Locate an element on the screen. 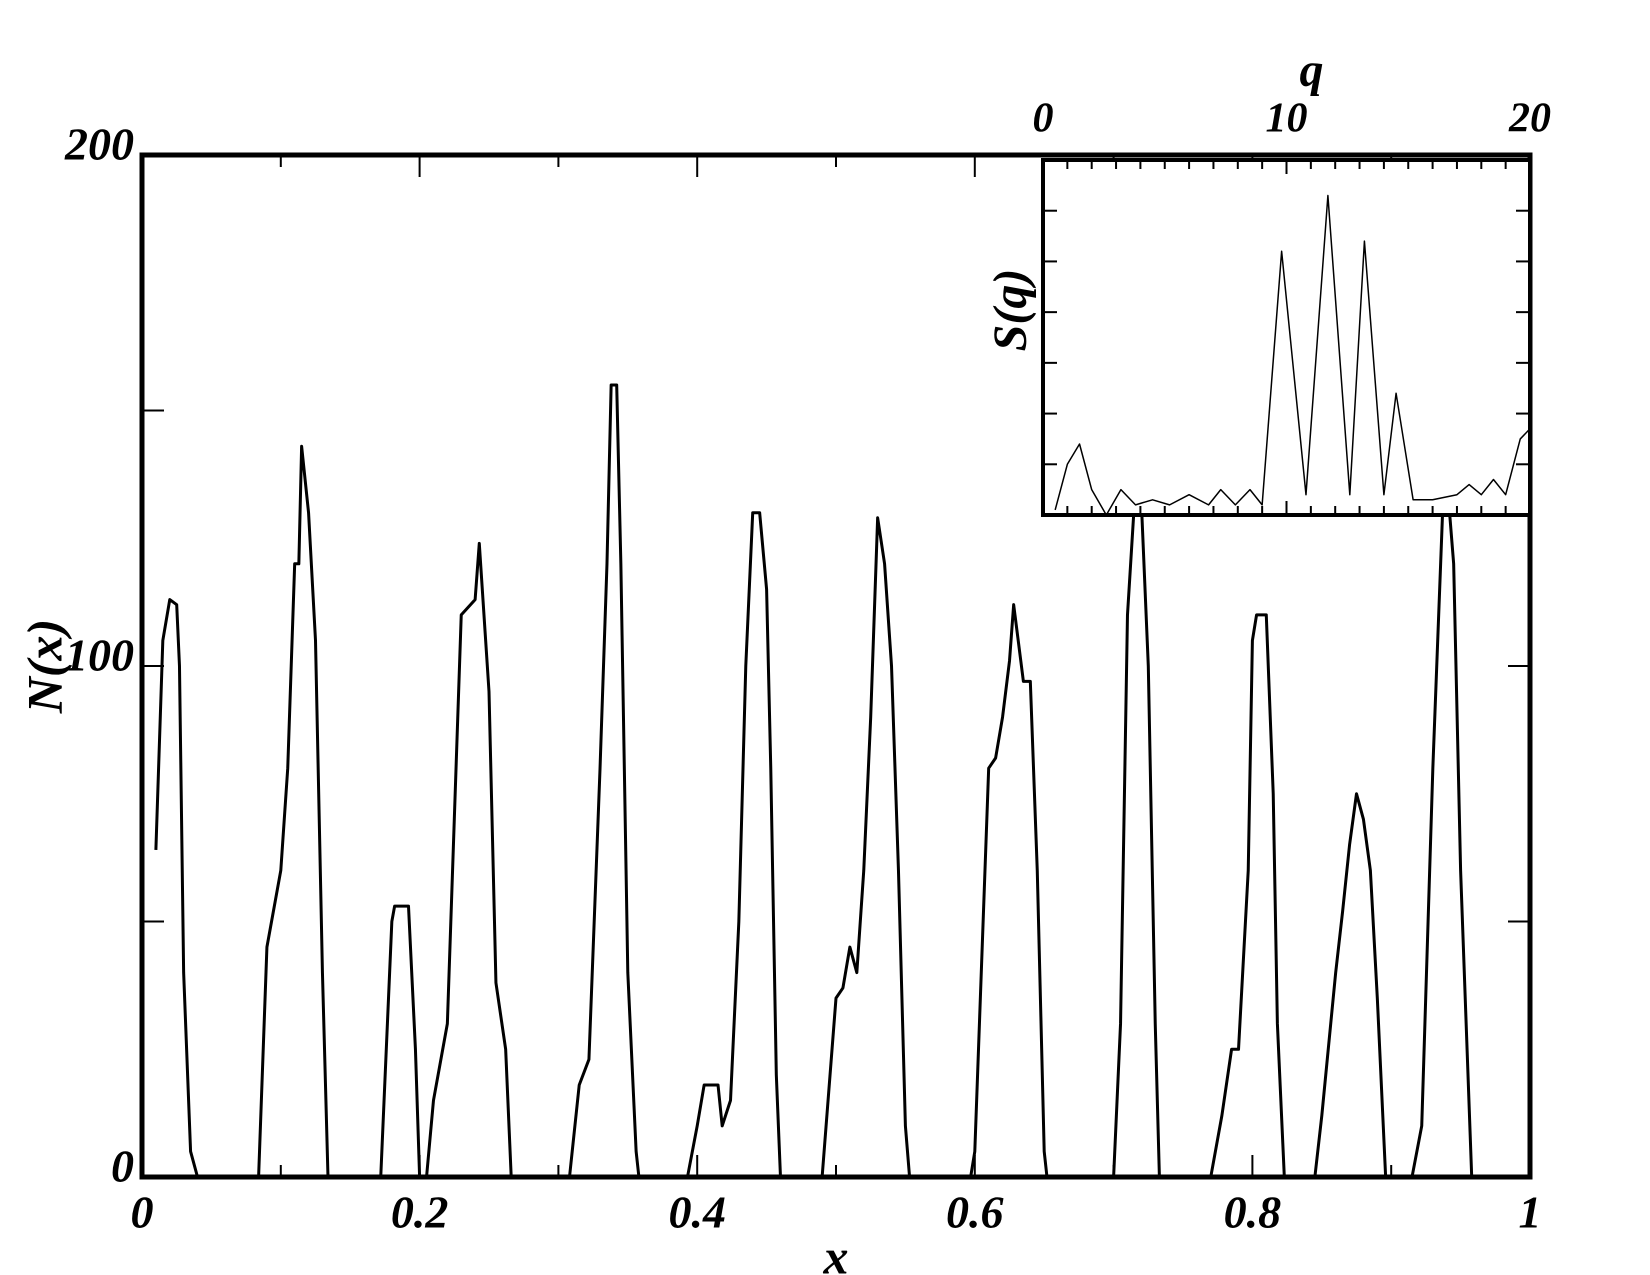  x-axis-label: q is located at coordinates (1312, 70).